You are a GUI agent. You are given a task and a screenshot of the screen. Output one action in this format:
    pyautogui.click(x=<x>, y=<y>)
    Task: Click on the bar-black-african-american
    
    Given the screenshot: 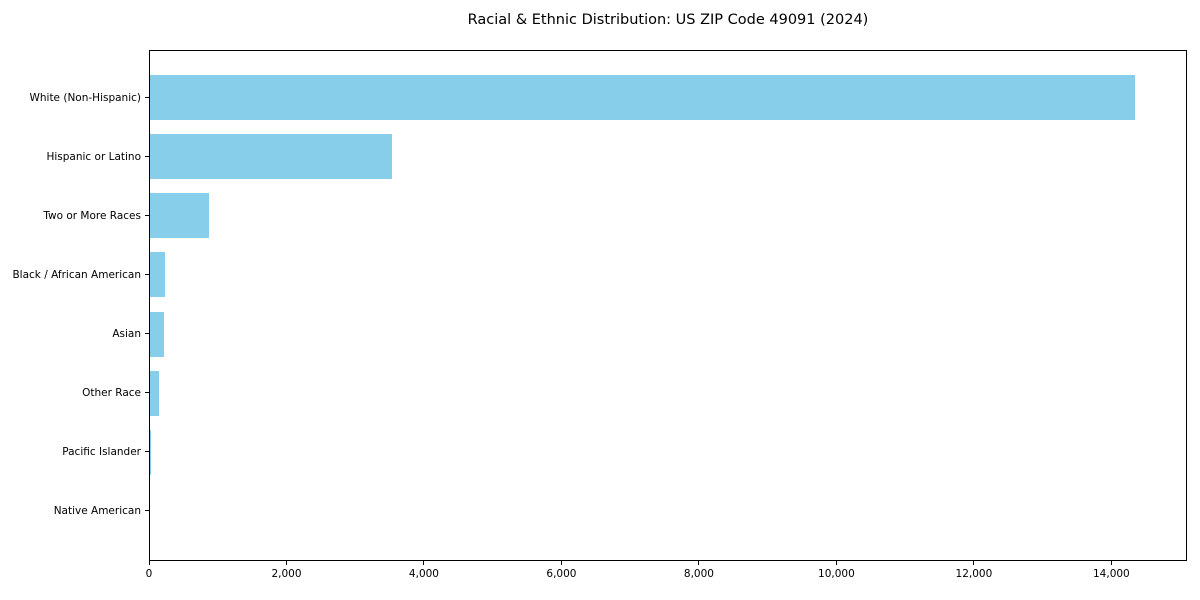 What is the action you would take?
    pyautogui.click(x=158, y=275)
    